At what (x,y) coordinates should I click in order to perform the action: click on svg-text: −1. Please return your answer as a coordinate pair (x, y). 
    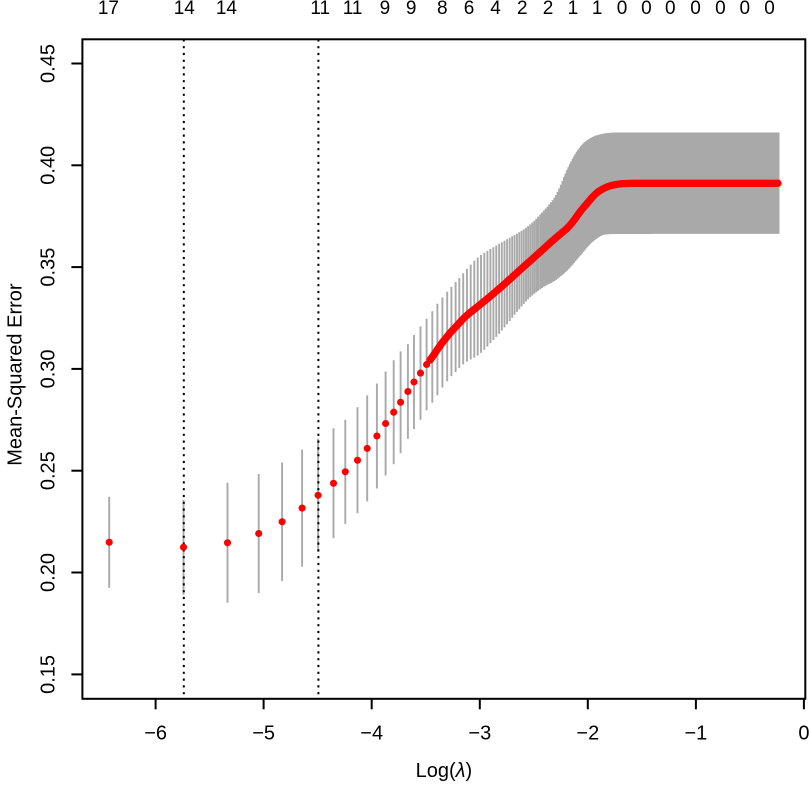
    Looking at the image, I should click on (695, 734).